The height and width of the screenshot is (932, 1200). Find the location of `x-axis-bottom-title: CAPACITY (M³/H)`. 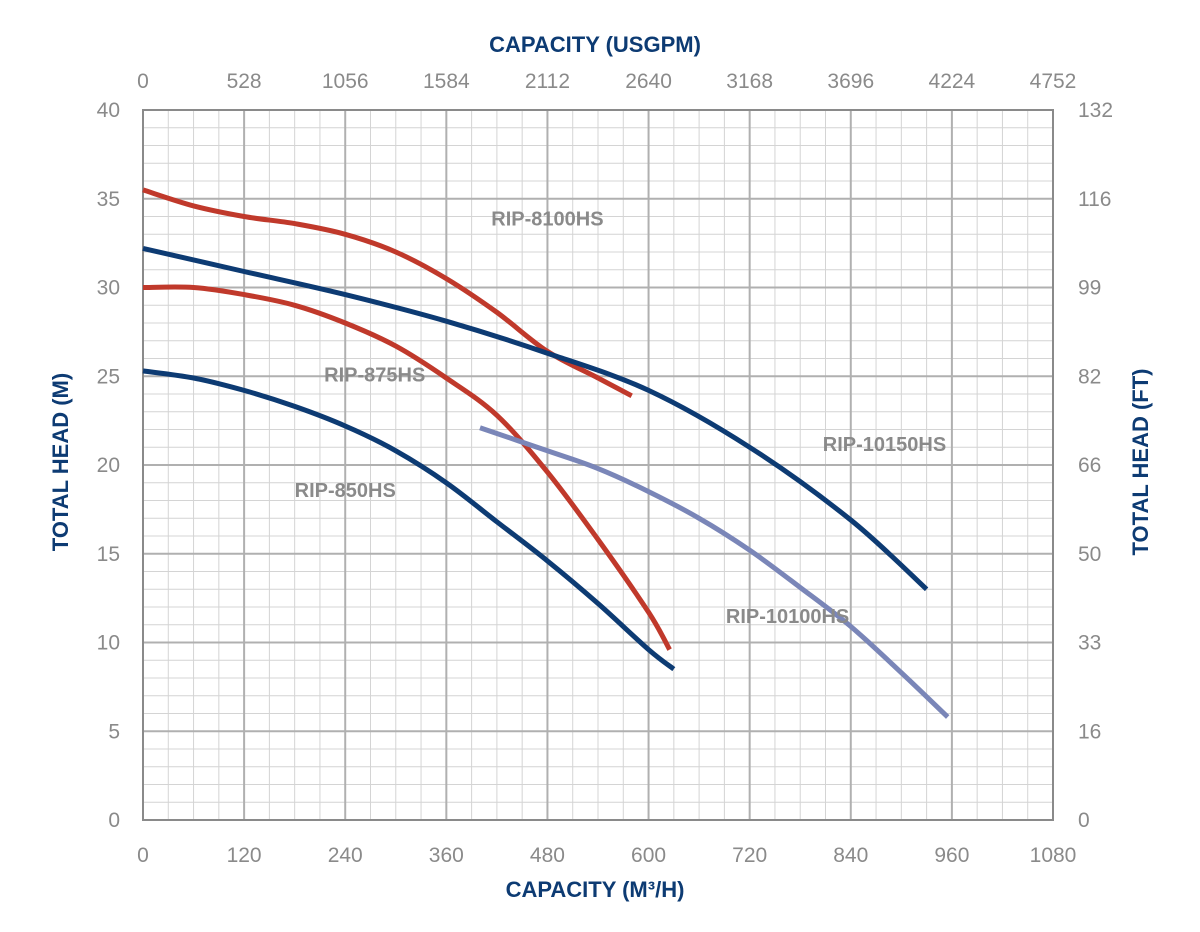

x-axis-bottom-title: CAPACITY (M³/H) is located at coordinates (595, 889).